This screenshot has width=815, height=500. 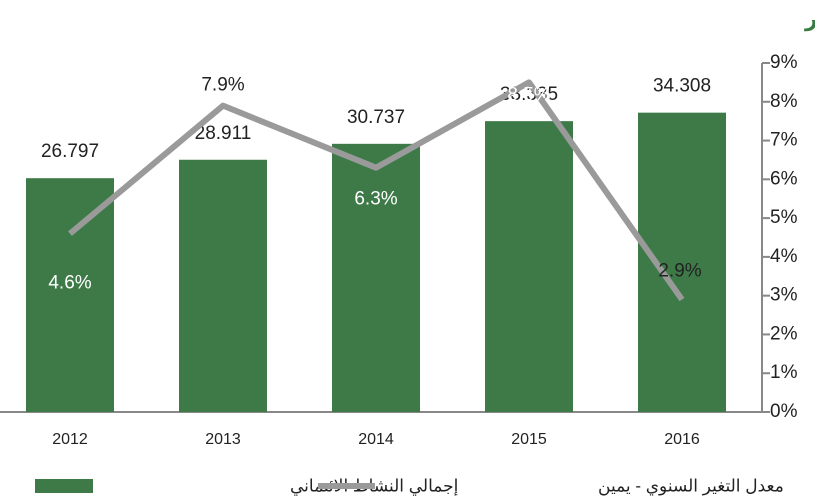 What do you see at coordinates (784, 62) in the screenshot?
I see `y2-tick-label: 9%` at bounding box center [784, 62].